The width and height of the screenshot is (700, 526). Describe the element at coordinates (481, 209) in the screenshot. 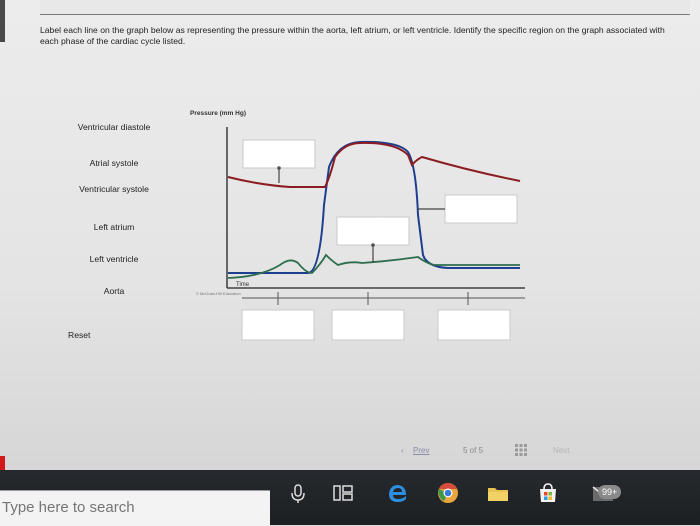

I see `drop-box-right` at that location.